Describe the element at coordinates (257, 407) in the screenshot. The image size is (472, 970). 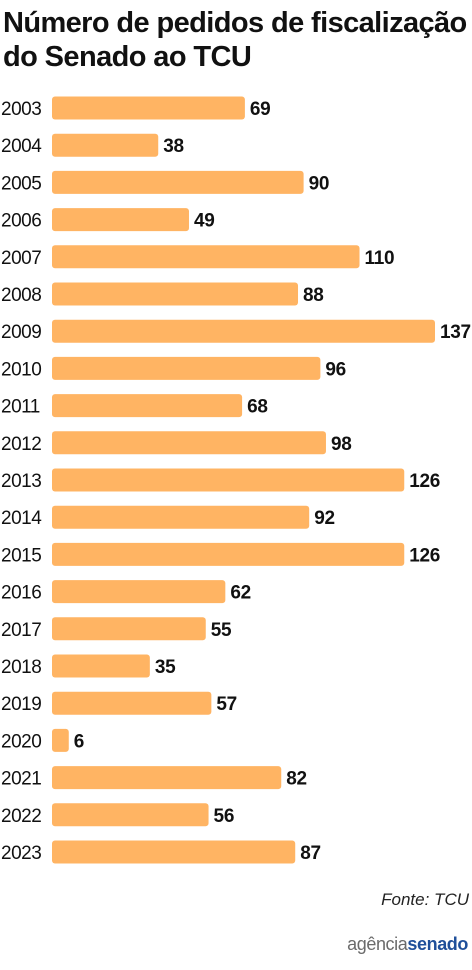
I see `value-label-2011: 68` at that location.